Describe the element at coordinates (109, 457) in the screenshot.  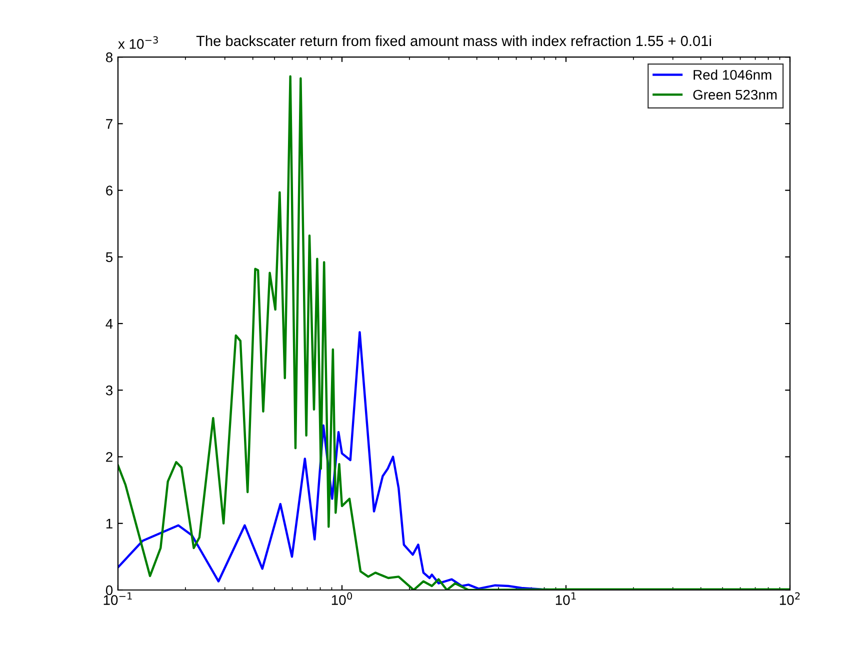
I see `y-tick-label: 2` at that location.